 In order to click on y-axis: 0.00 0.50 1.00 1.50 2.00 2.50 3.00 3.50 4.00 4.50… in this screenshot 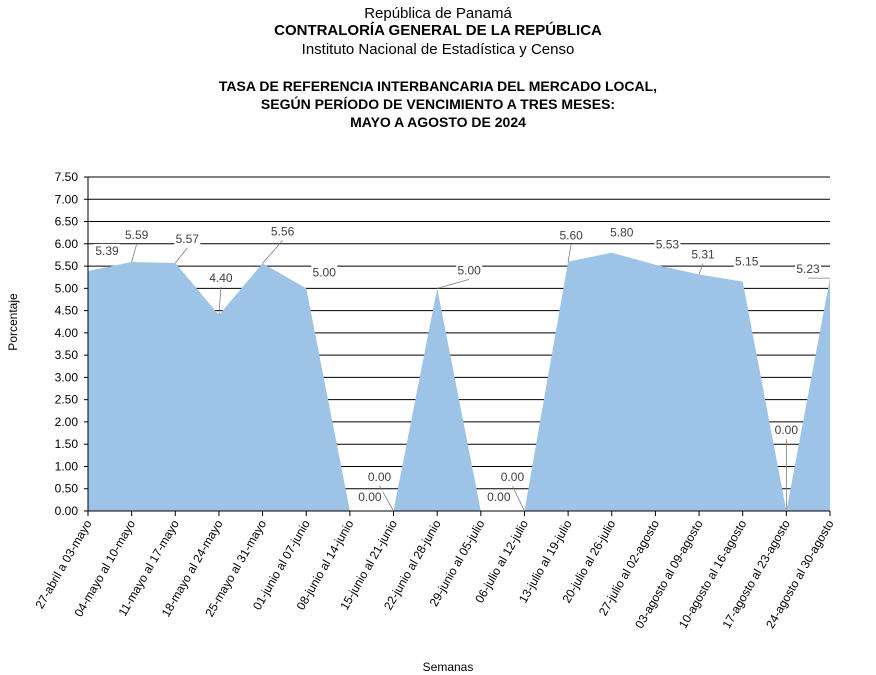, I will do `click(72, 344)`.